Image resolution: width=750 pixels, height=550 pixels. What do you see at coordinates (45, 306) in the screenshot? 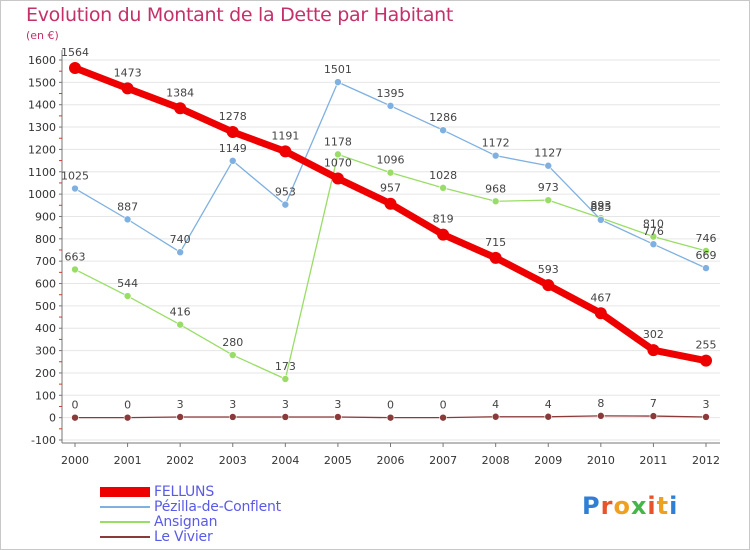
I see `y-tick-label: 500` at bounding box center [45, 306].